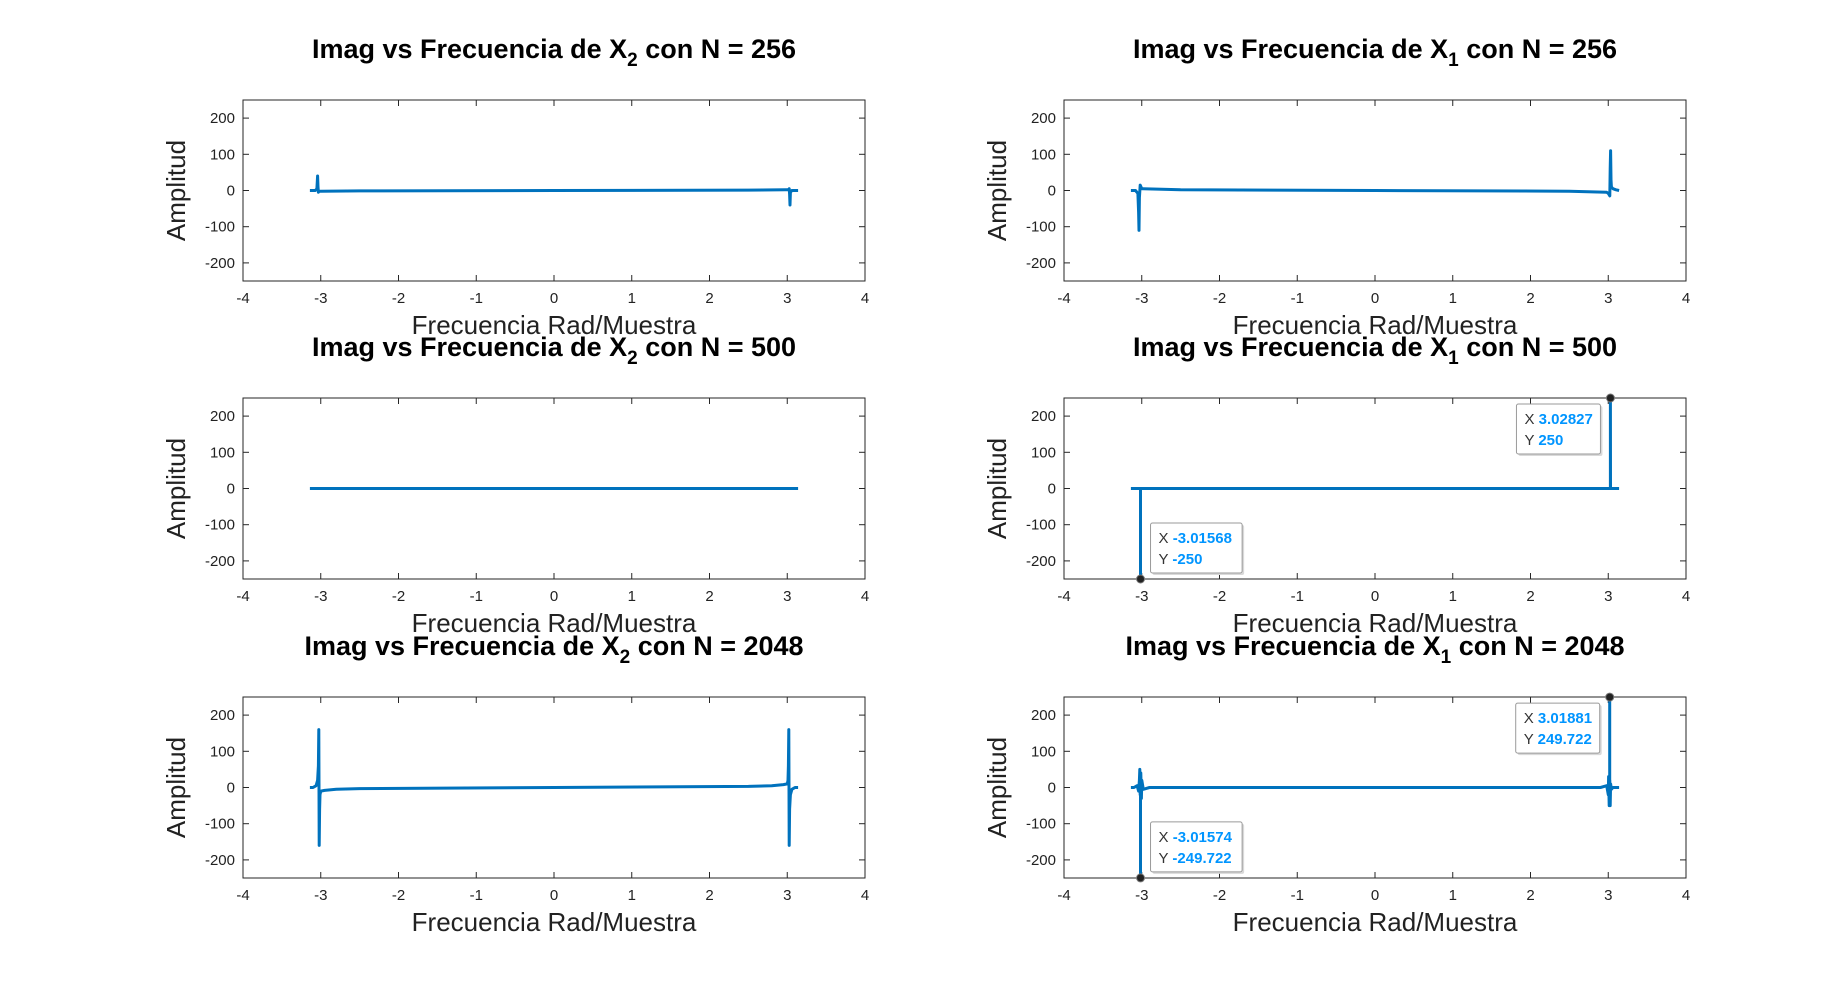  What do you see at coordinates (1375, 623) in the screenshot?
I see `chart-4-xlabel: Frecuencia Rad/Muestra` at bounding box center [1375, 623].